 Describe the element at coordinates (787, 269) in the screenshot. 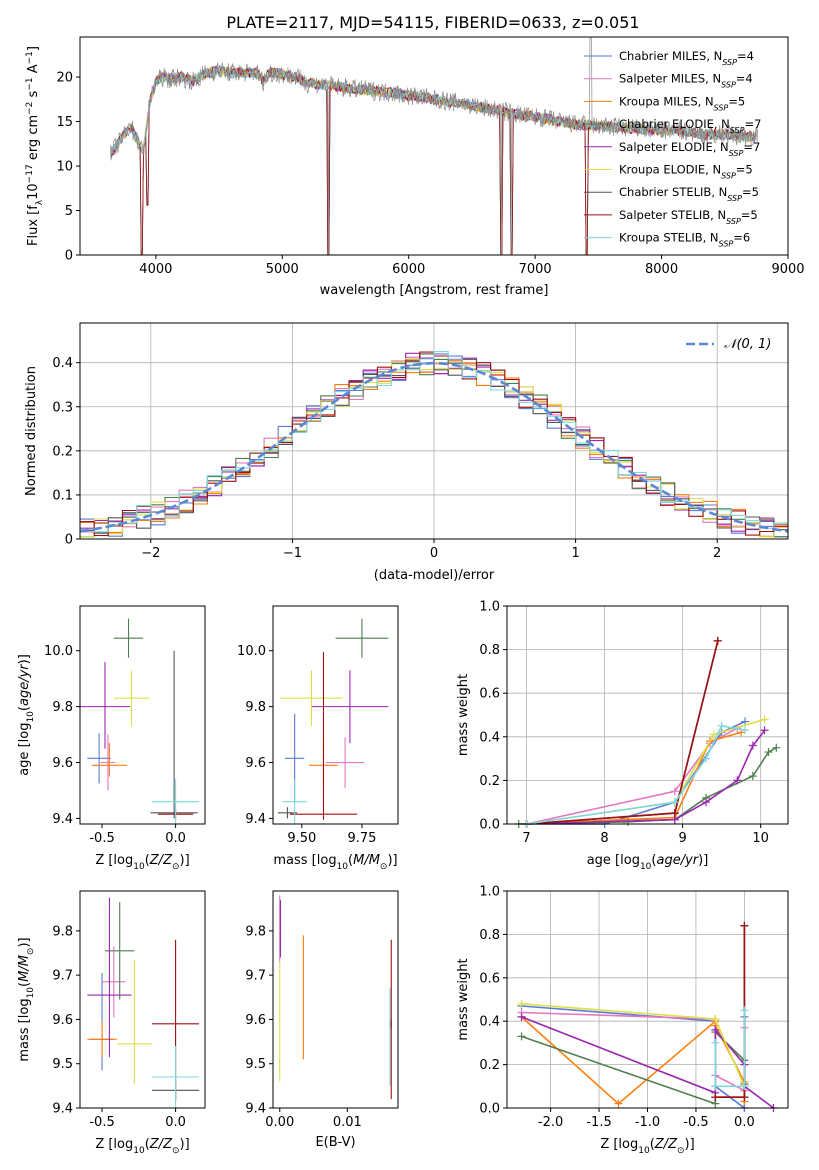

I see `x-tick-label: 9000` at that location.